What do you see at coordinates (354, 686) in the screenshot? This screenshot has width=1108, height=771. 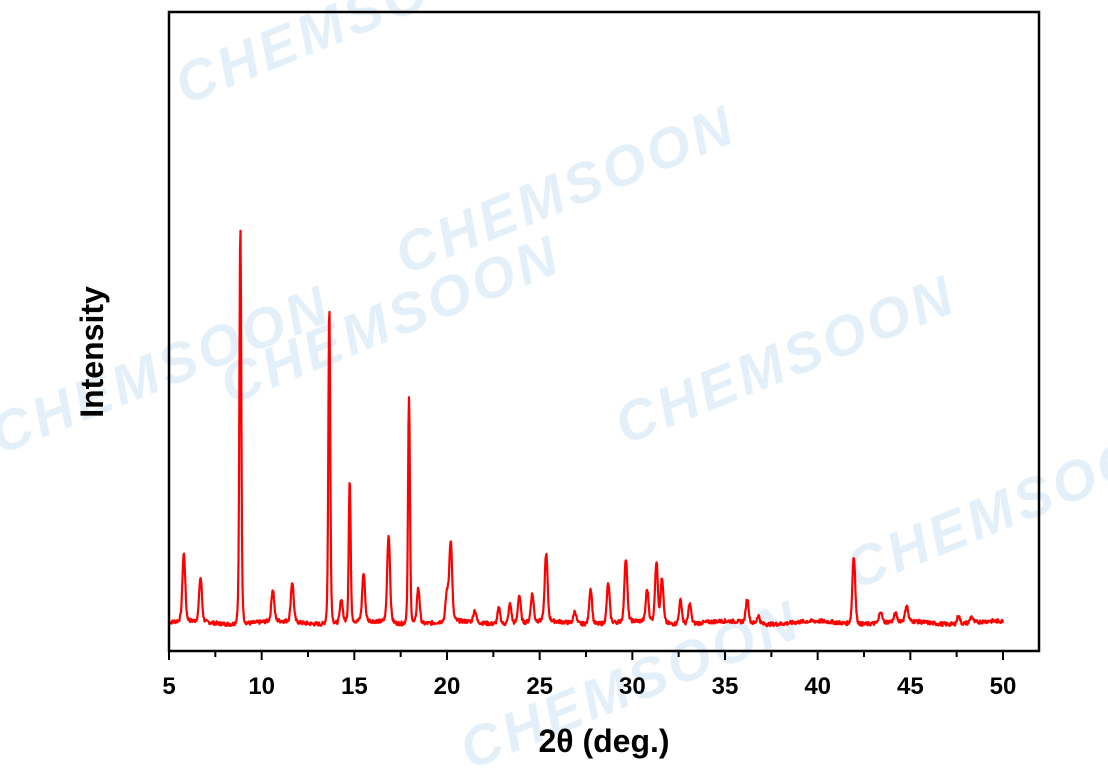 I see `x-tick-label: 15` at bounding box center [354, 686].